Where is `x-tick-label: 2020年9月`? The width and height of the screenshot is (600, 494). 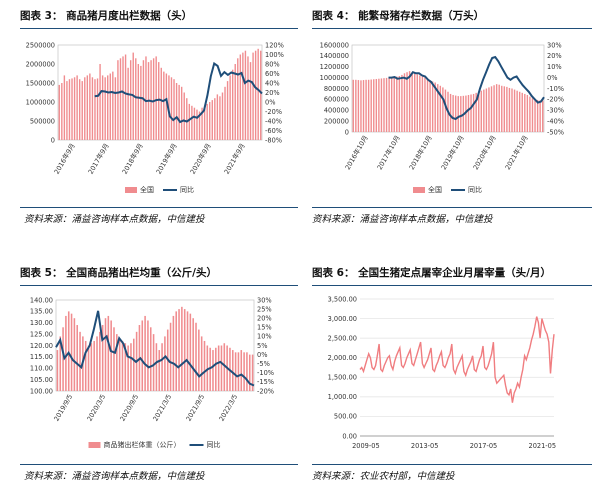 x-tick-label: 2020年9月 is located at coordinates (200, 159).